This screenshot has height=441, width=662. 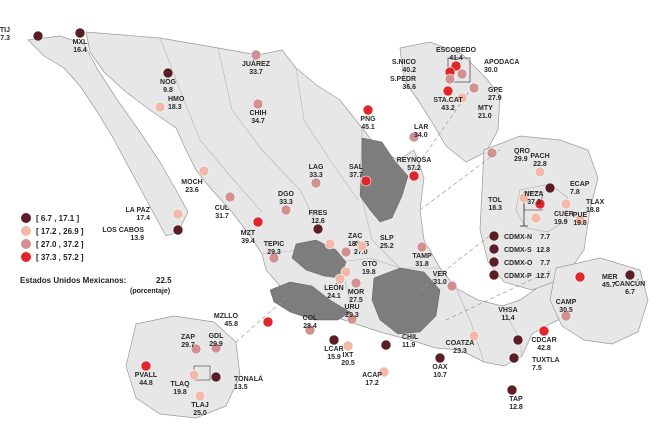 I want to click on city-value: 12.7, so click(x=543, y=276).